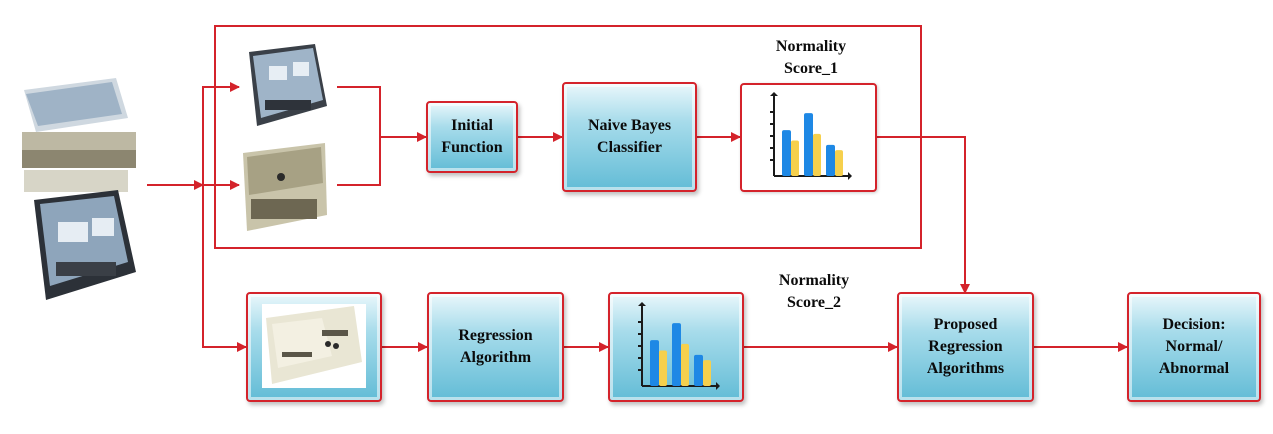 Image resolution: width=1273 pixels, height=434 pixels. Describe the element at coordinates (629, 147) in the screenshot. I see `naive-bayes-line2: Classifier` at that location.